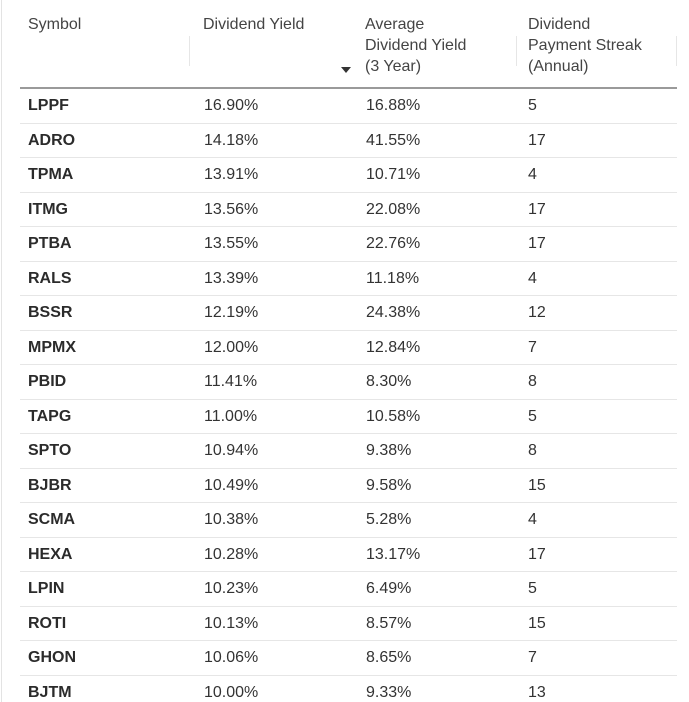 The image size is (689, 702). I want to click on cell-dividend-yield: 13.91%, so click(231, 174).